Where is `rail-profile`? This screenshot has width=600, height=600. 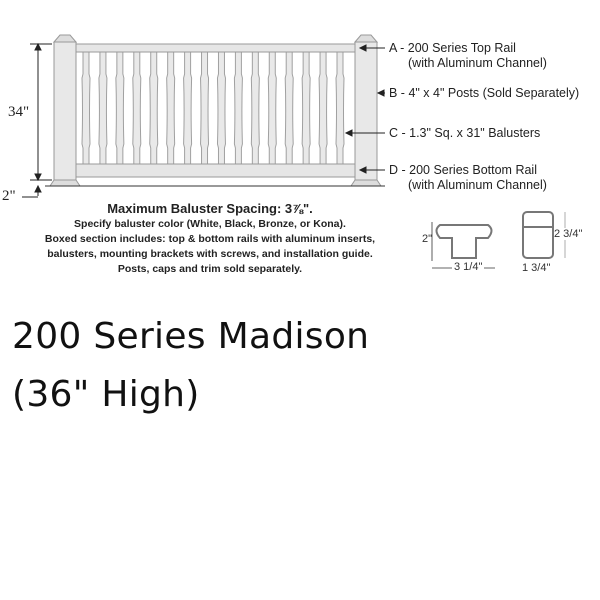
rail-profile is located at coordinates (464, 241).